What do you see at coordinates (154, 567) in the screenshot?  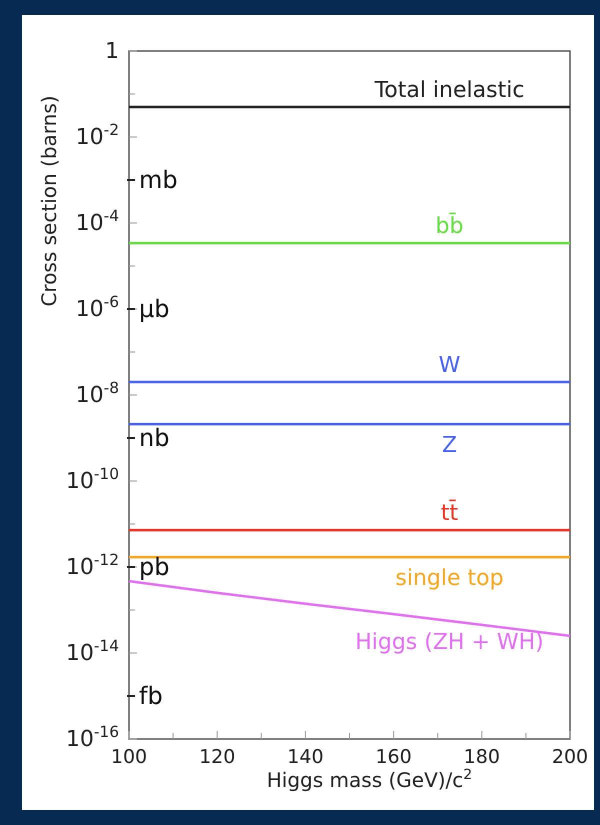 I see `annotation: pb` at bounding box center [154, 567].